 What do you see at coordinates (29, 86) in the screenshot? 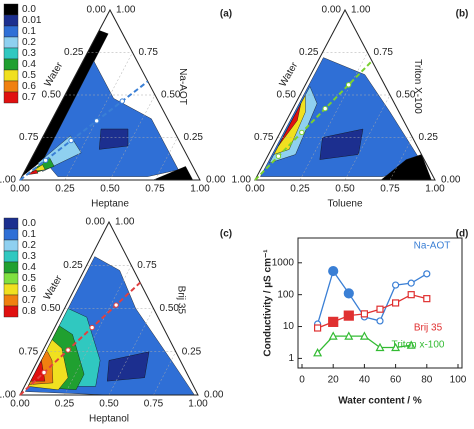
I see `colorbar-label: 0.6` at bounding box center [29, 86].